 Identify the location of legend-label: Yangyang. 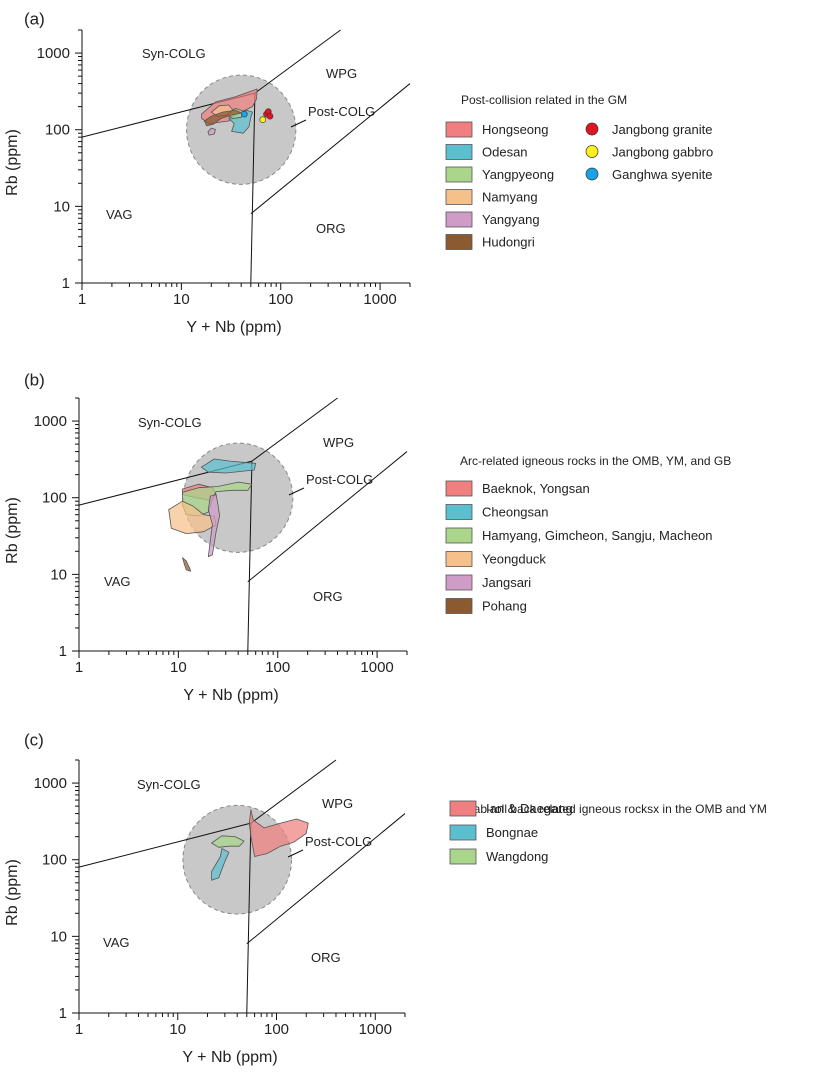
(511, 219).